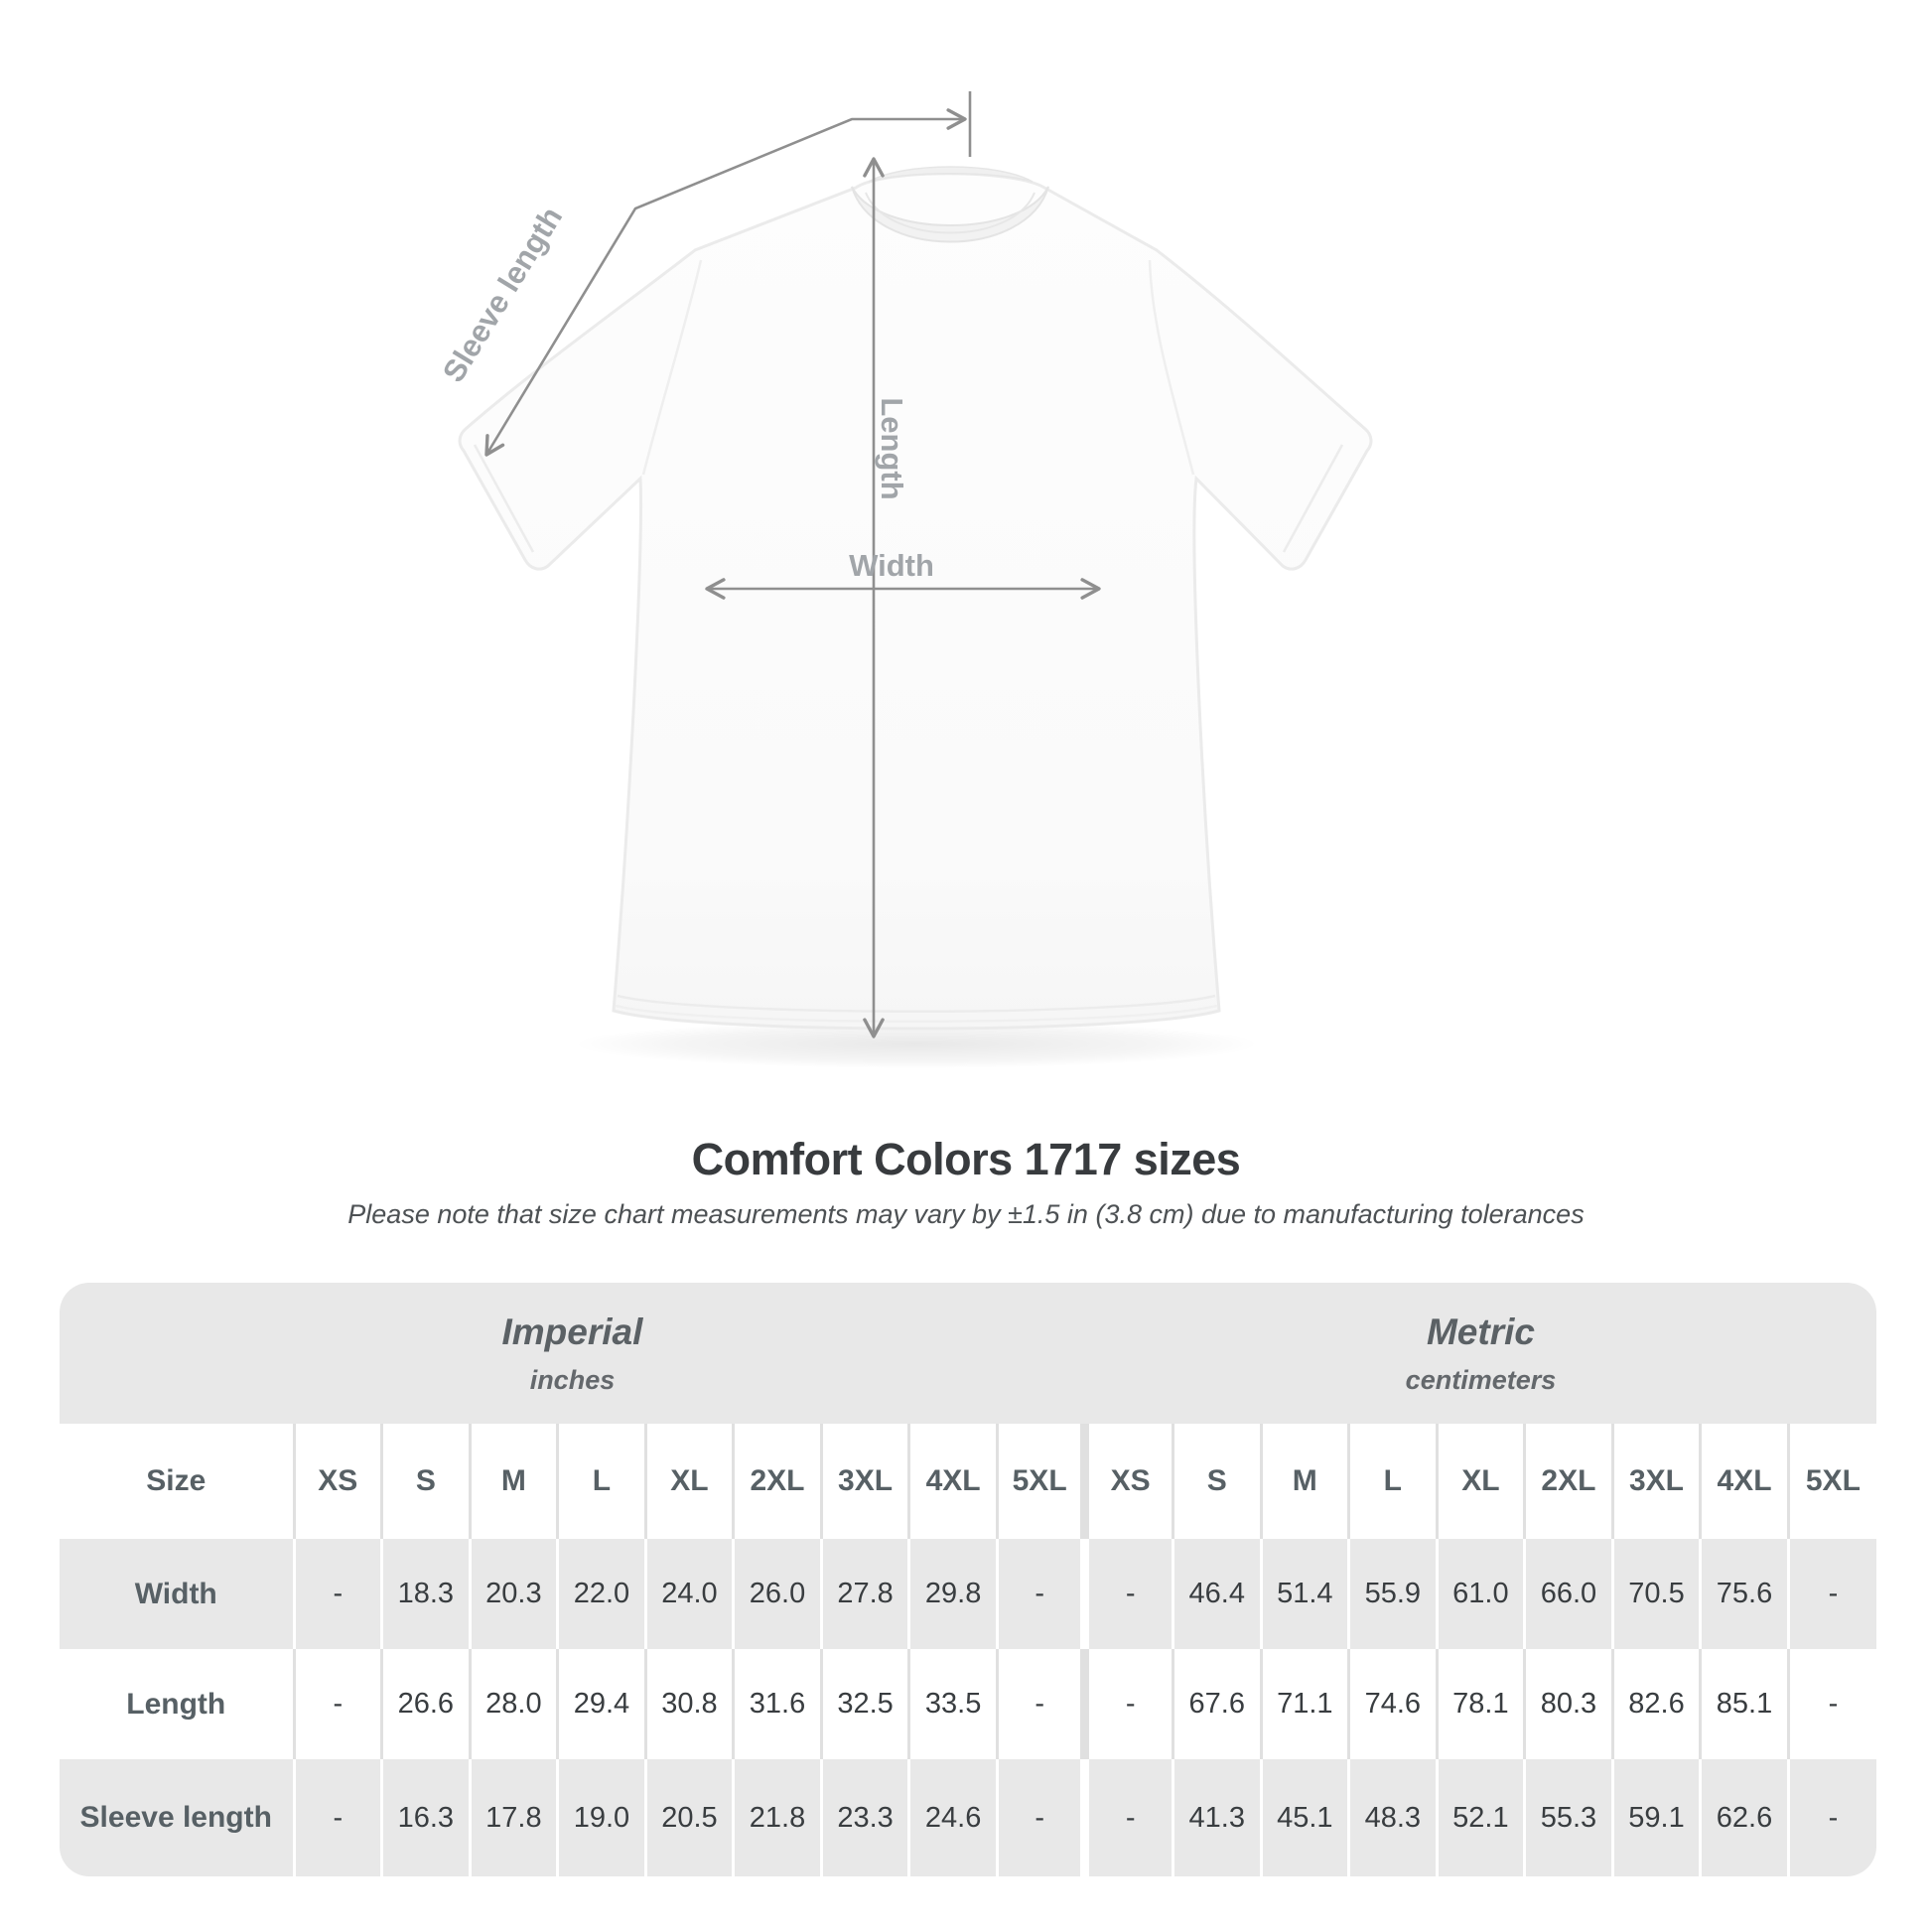 The height and width of the screenshot is (1932, 1932). I want to click on value-cell: 28.0, so click(513, 1704).